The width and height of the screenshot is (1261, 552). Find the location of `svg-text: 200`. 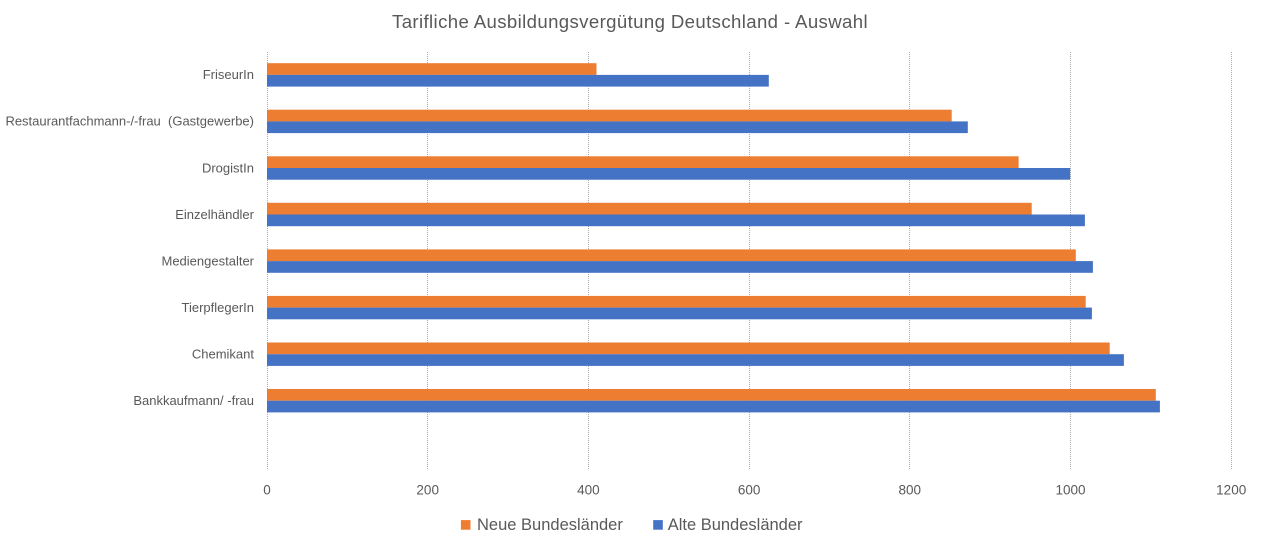

svg-text: 200 is located at coordinates (427, 490).